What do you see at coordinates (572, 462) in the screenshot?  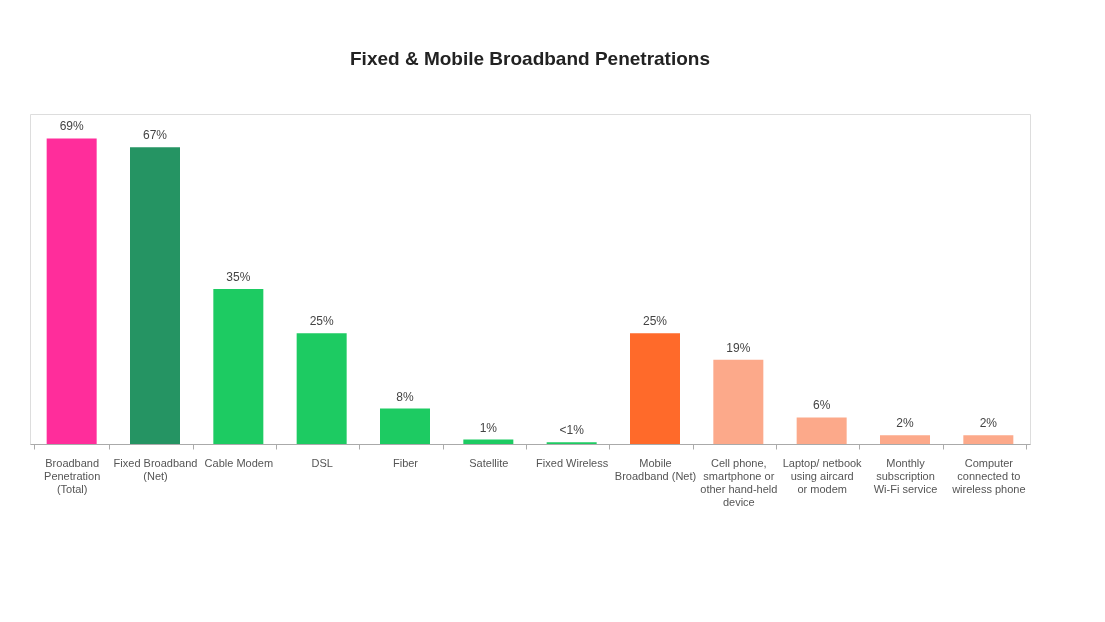 I see `x-tick-label: Fixed Wireless` at bounding box center [572, 462].